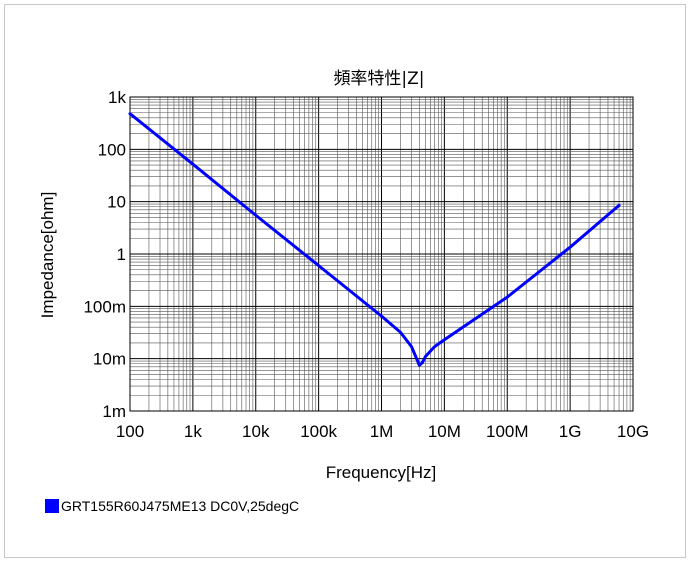  What do you see at coordinates (114, 411) in the screenshot?
I see `y-tick-label: 1m` at bounding box center [114, 411].